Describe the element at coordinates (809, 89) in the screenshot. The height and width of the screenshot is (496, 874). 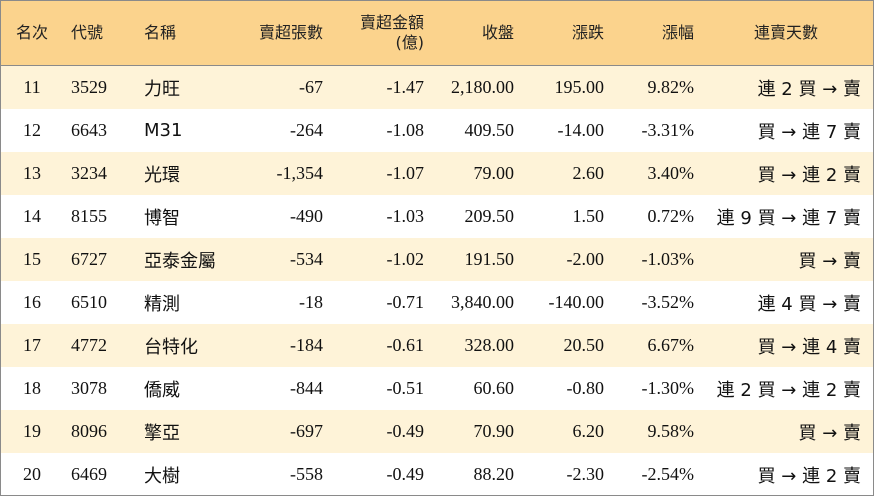
I see `streak-cell: 連 2 買 → 賣` at that location.